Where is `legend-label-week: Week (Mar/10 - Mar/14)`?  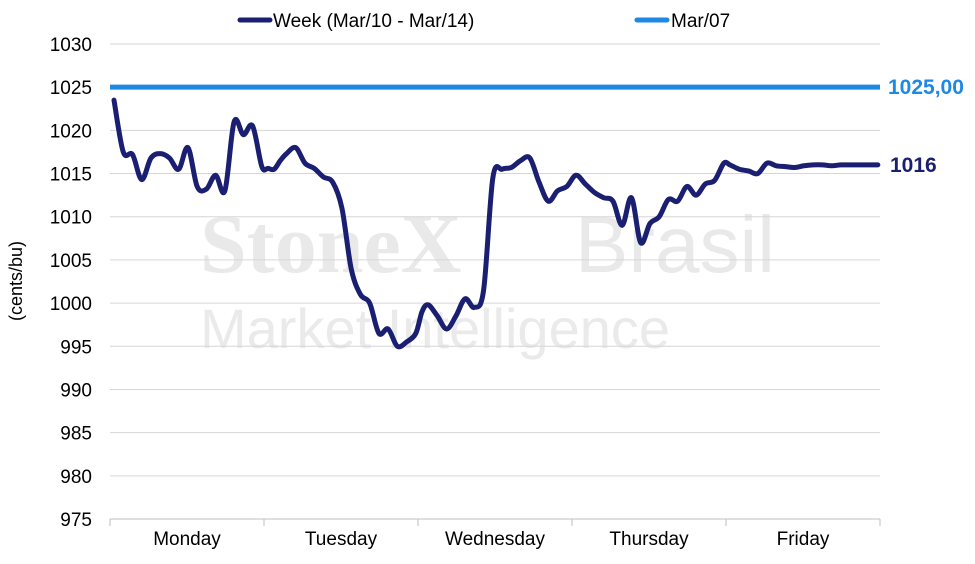 legend-label-week: Week (Mar/10 - Mar/14) is located at coordinates (373, 21).